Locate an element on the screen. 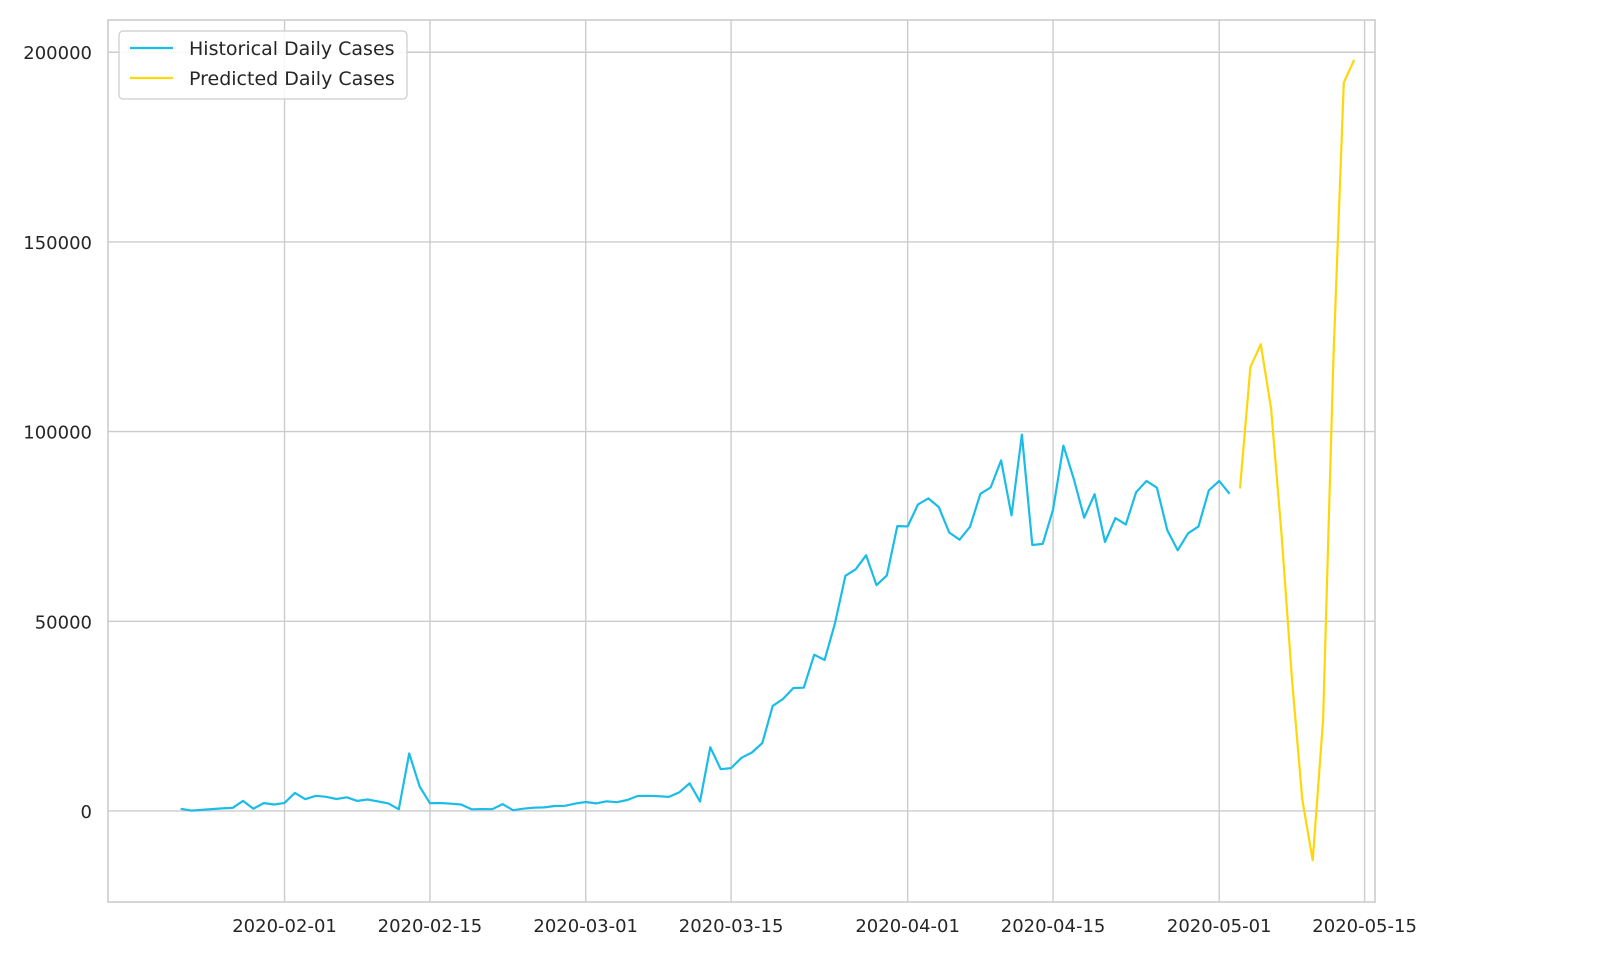  series-line-predicted is located at coordinates (1297, 460).